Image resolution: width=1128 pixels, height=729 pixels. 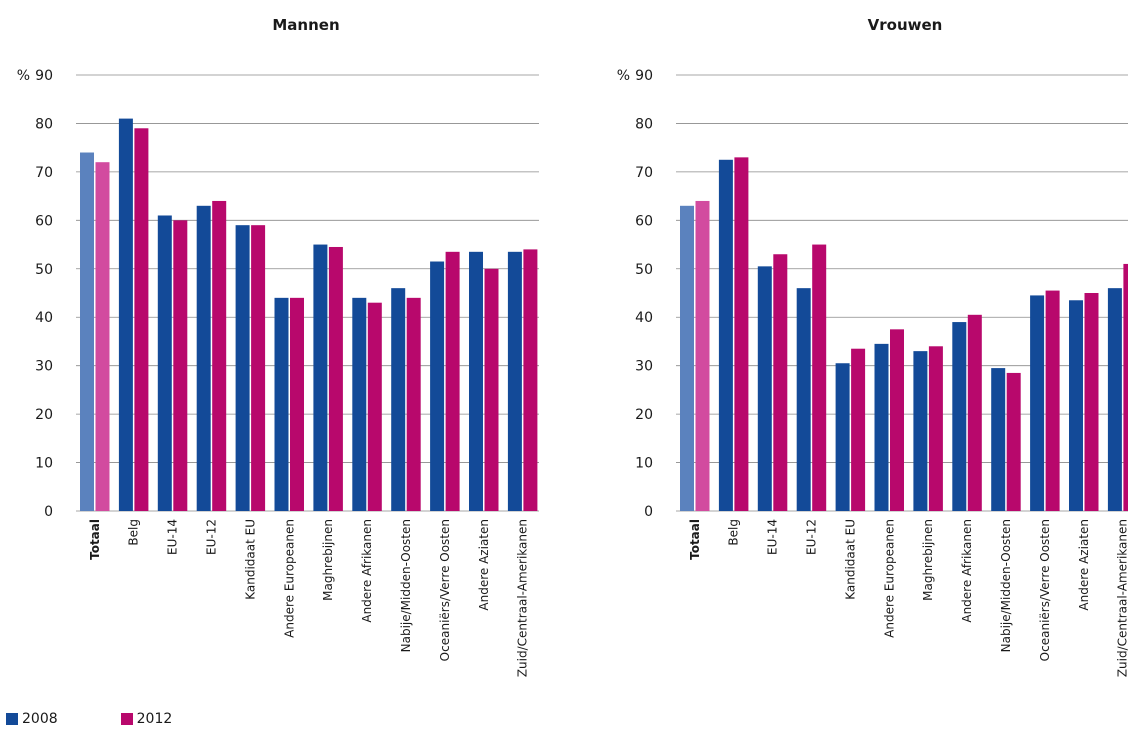 I want to click on legend-label-2008: 2008, so click(x=40, y=719).